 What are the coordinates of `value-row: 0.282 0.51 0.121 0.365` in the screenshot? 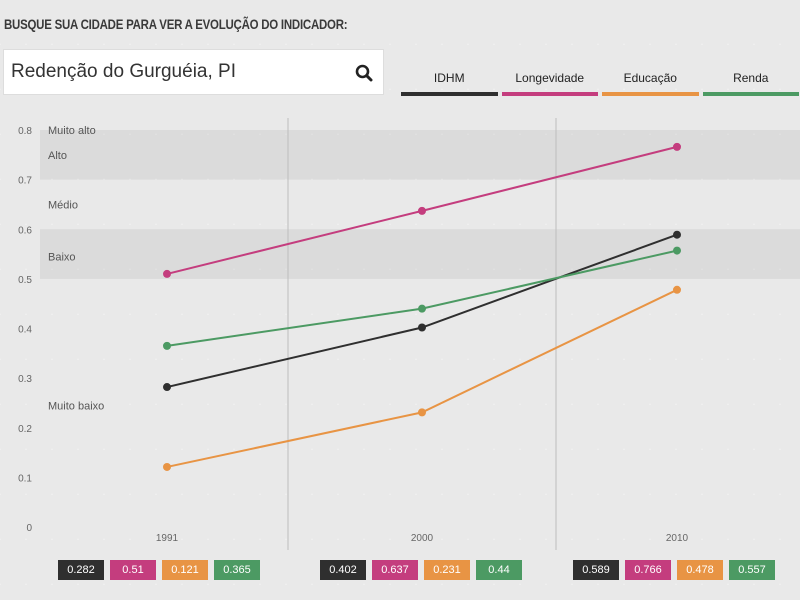 It's located at (162, 570).